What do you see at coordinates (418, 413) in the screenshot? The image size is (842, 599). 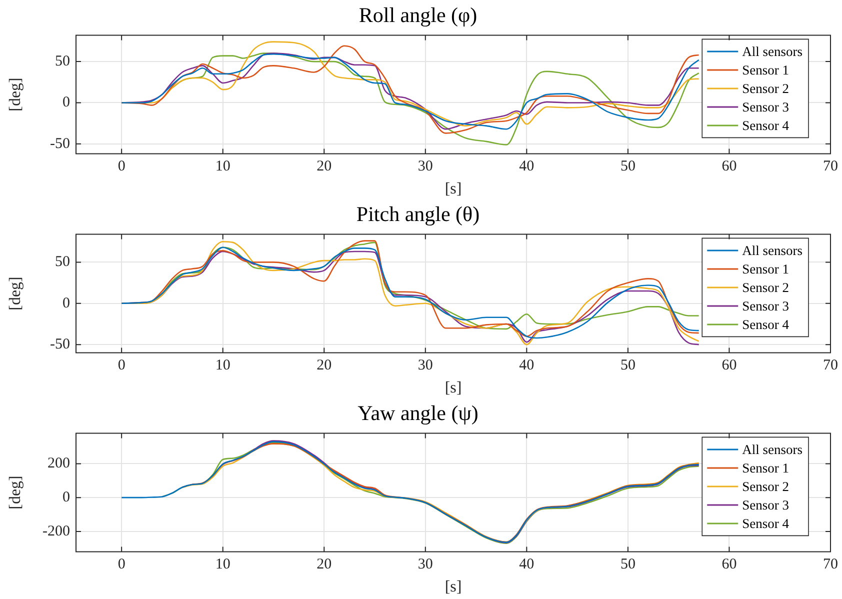 I see `chart-title: Yaw angle (ψ)` at bounding box center [418, 413].